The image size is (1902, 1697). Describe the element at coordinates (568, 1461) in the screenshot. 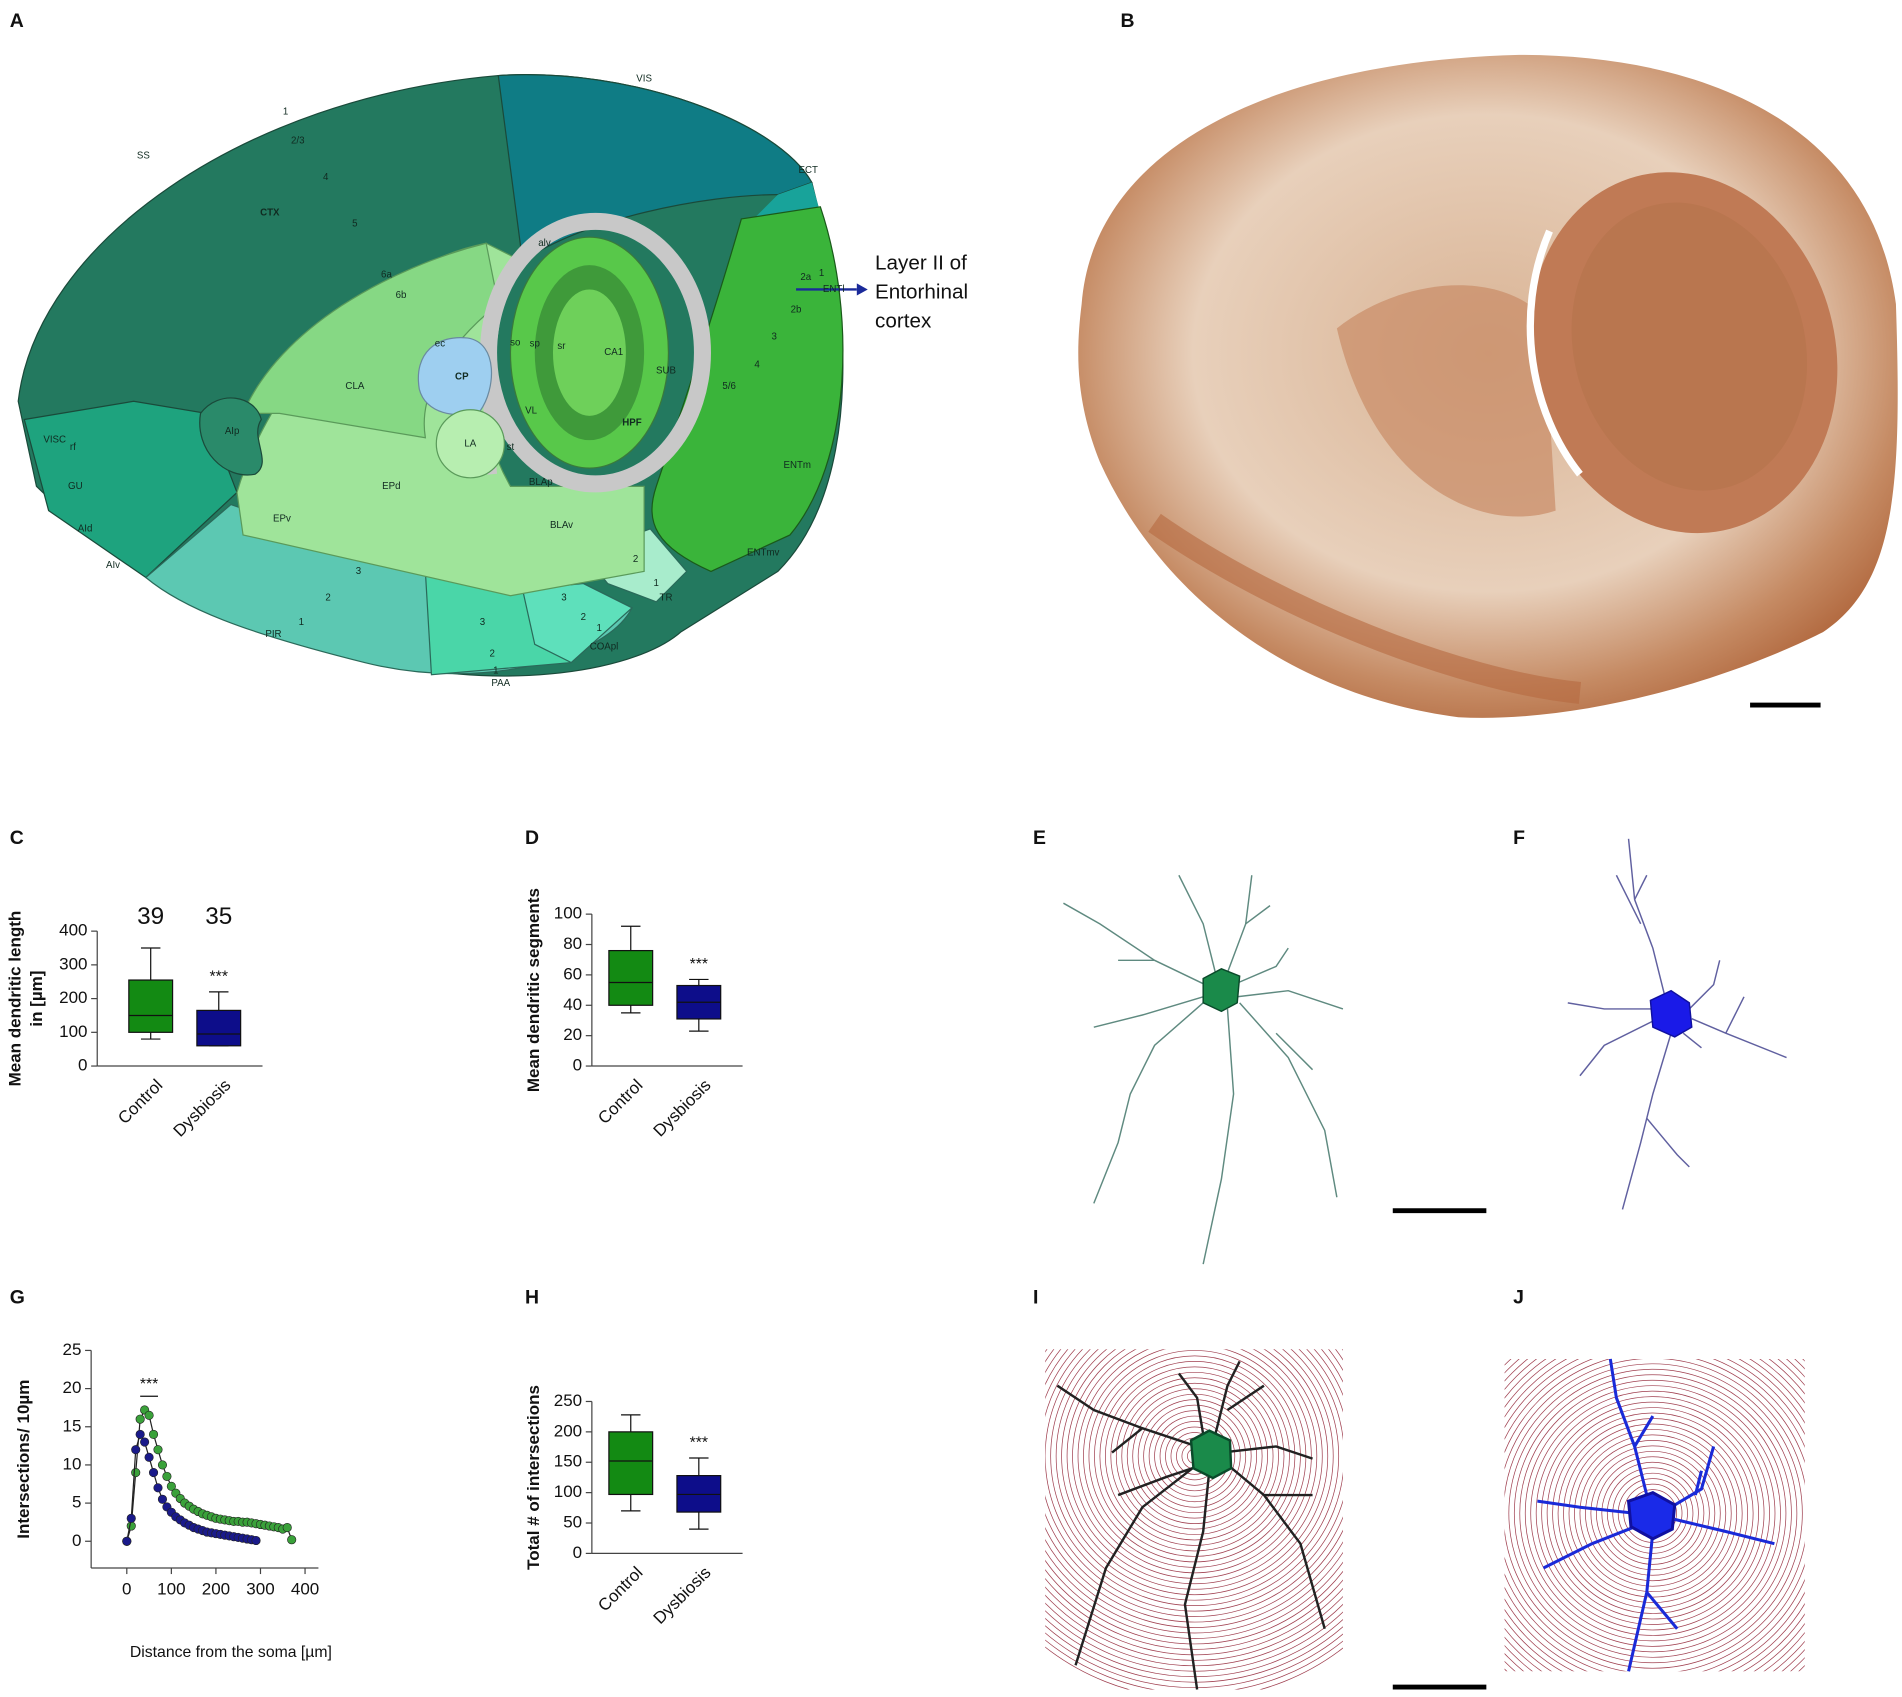

I see `y-tick-label: 150` at that location.